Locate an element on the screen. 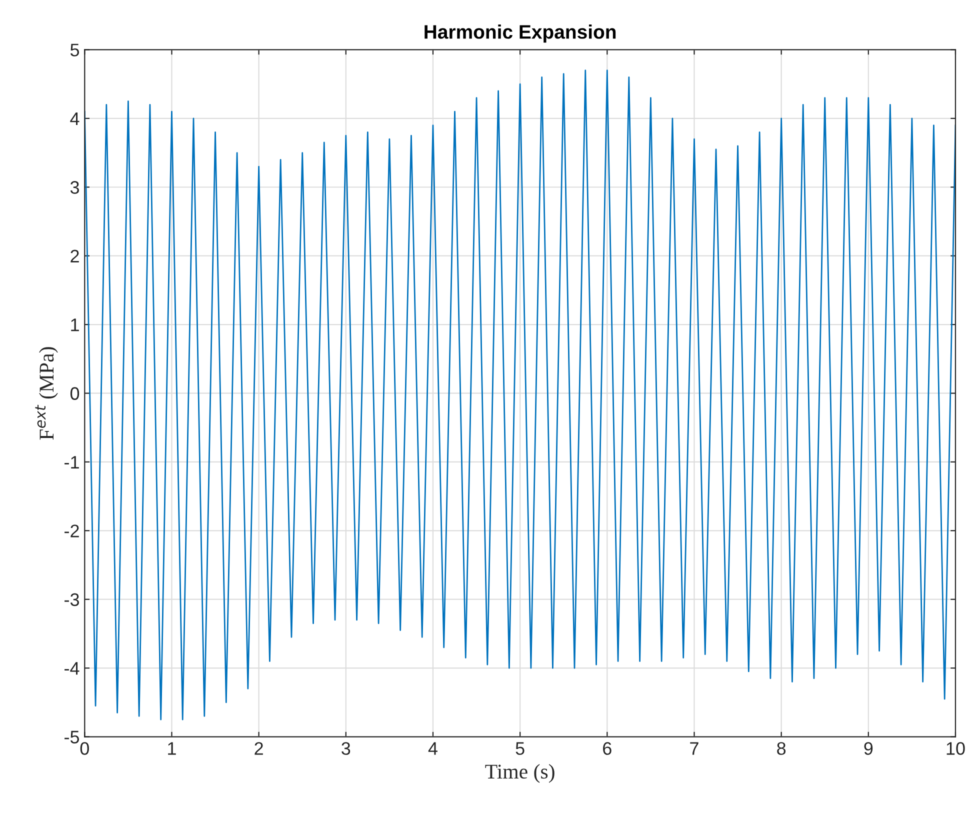  x-tick-label: 10 is located at coordinates (955, 748).